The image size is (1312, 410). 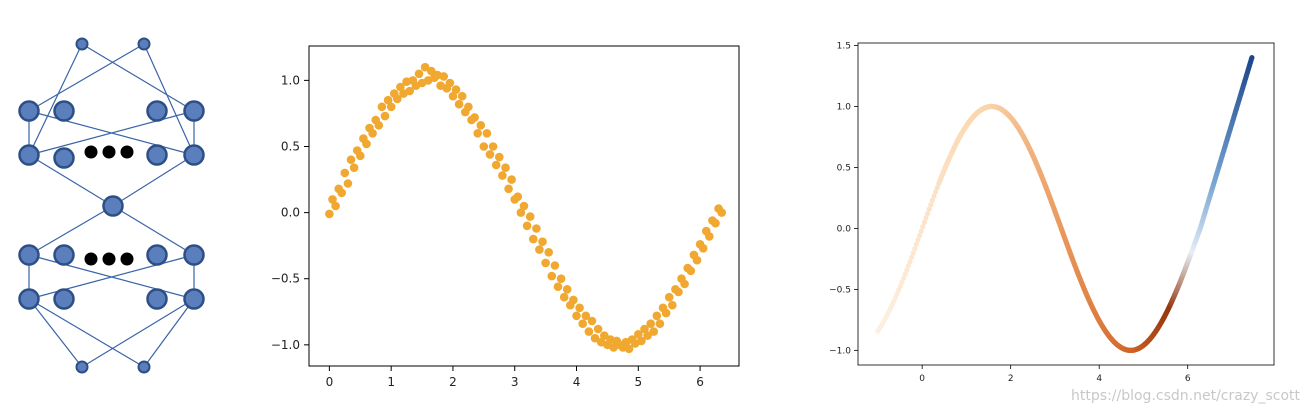 I want to click on x-tick-label: 2, so click(x=1011, y=379).